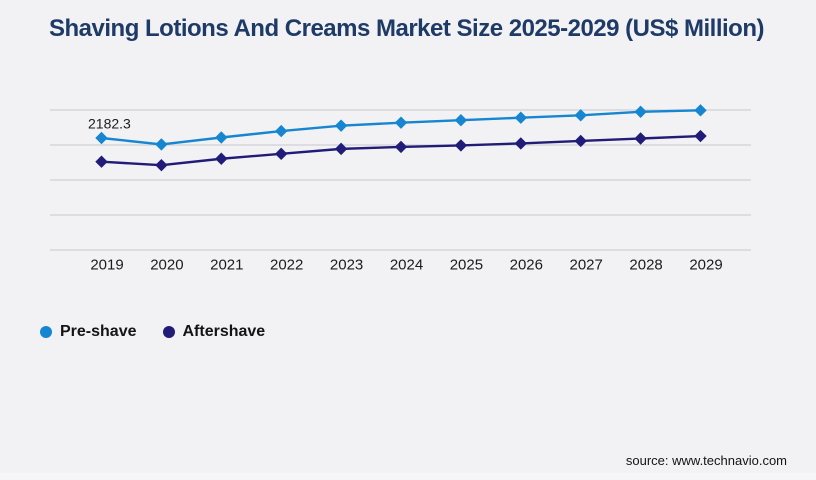 Image resolution: width=816 pixels, height=480 pixels. I want to click on aftershave-point-2022, so click(281, 154).